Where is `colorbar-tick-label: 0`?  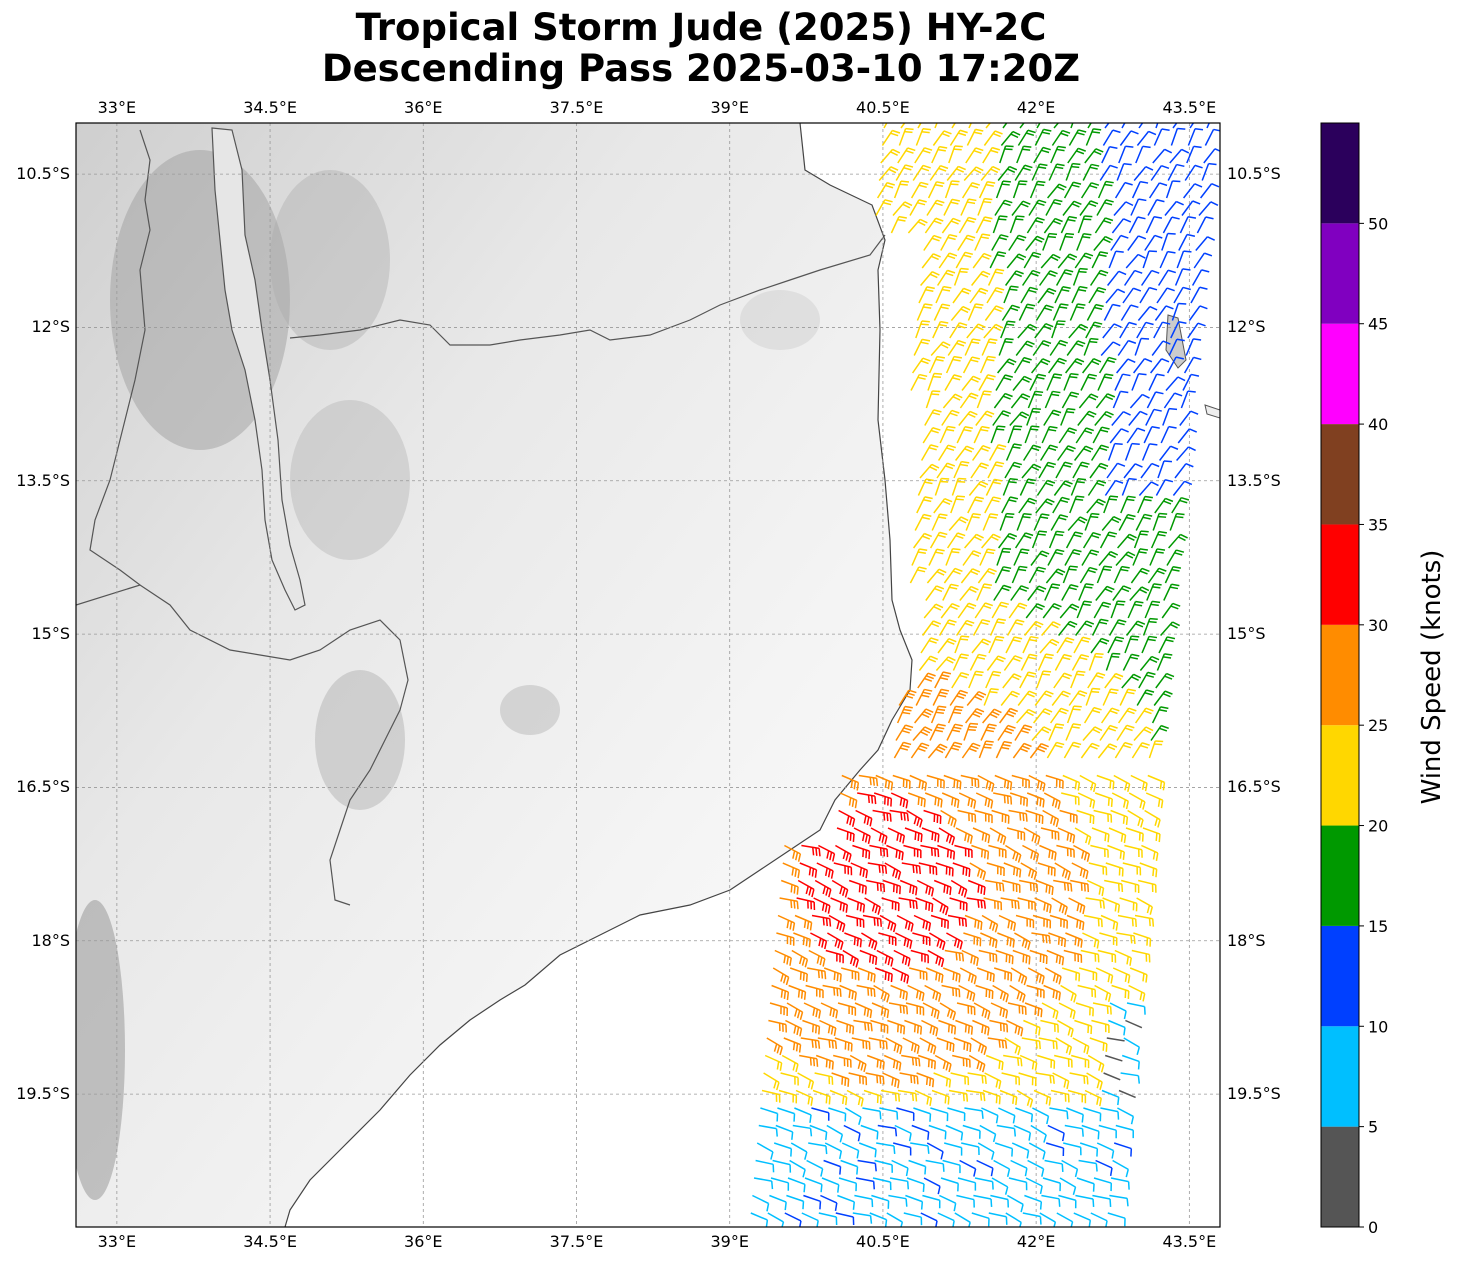
colorbar-tick-label: 0 is located at coordinates (1373, 1227).